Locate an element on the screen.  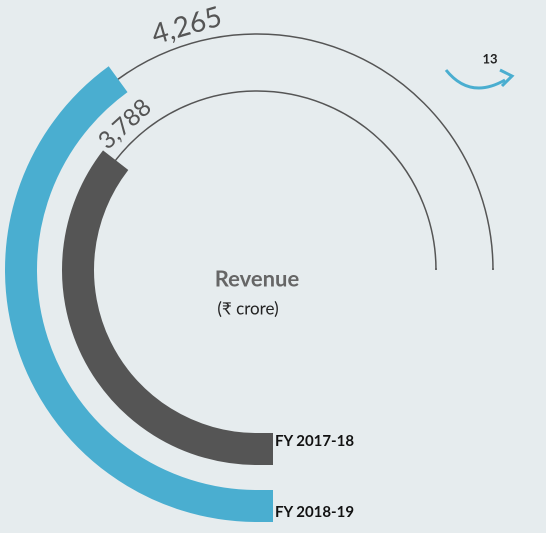
growth-arrow is located at coordinates (475, 79).